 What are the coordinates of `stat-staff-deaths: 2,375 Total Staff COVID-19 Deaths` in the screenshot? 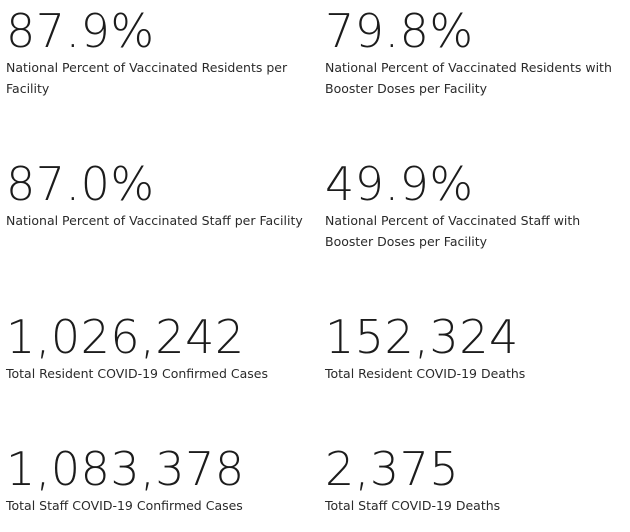 It's located at (475, 479).